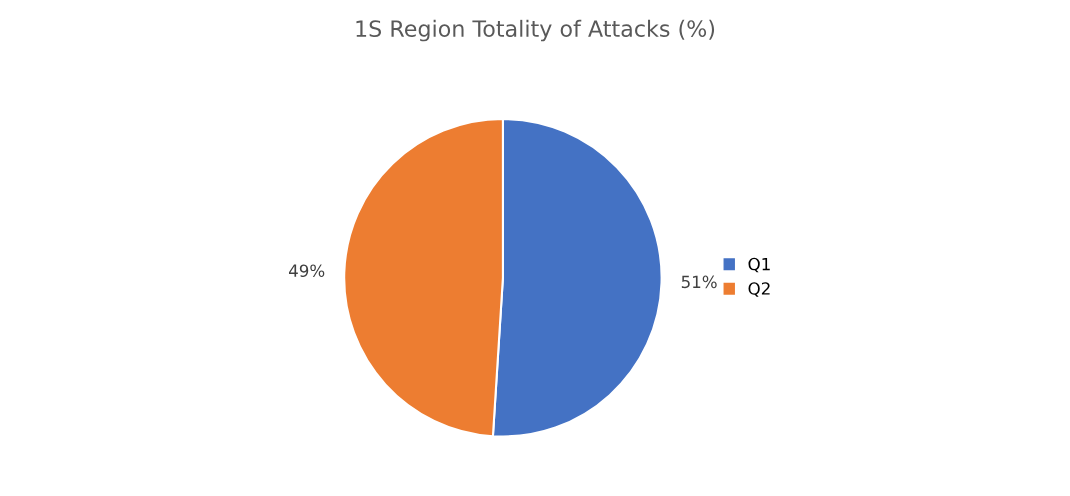 Image resolution: width=1070 pixels, height=496 pixels. I want to click on chart-title: 1S Region Totality of Attacks (%), so click(535, 30).